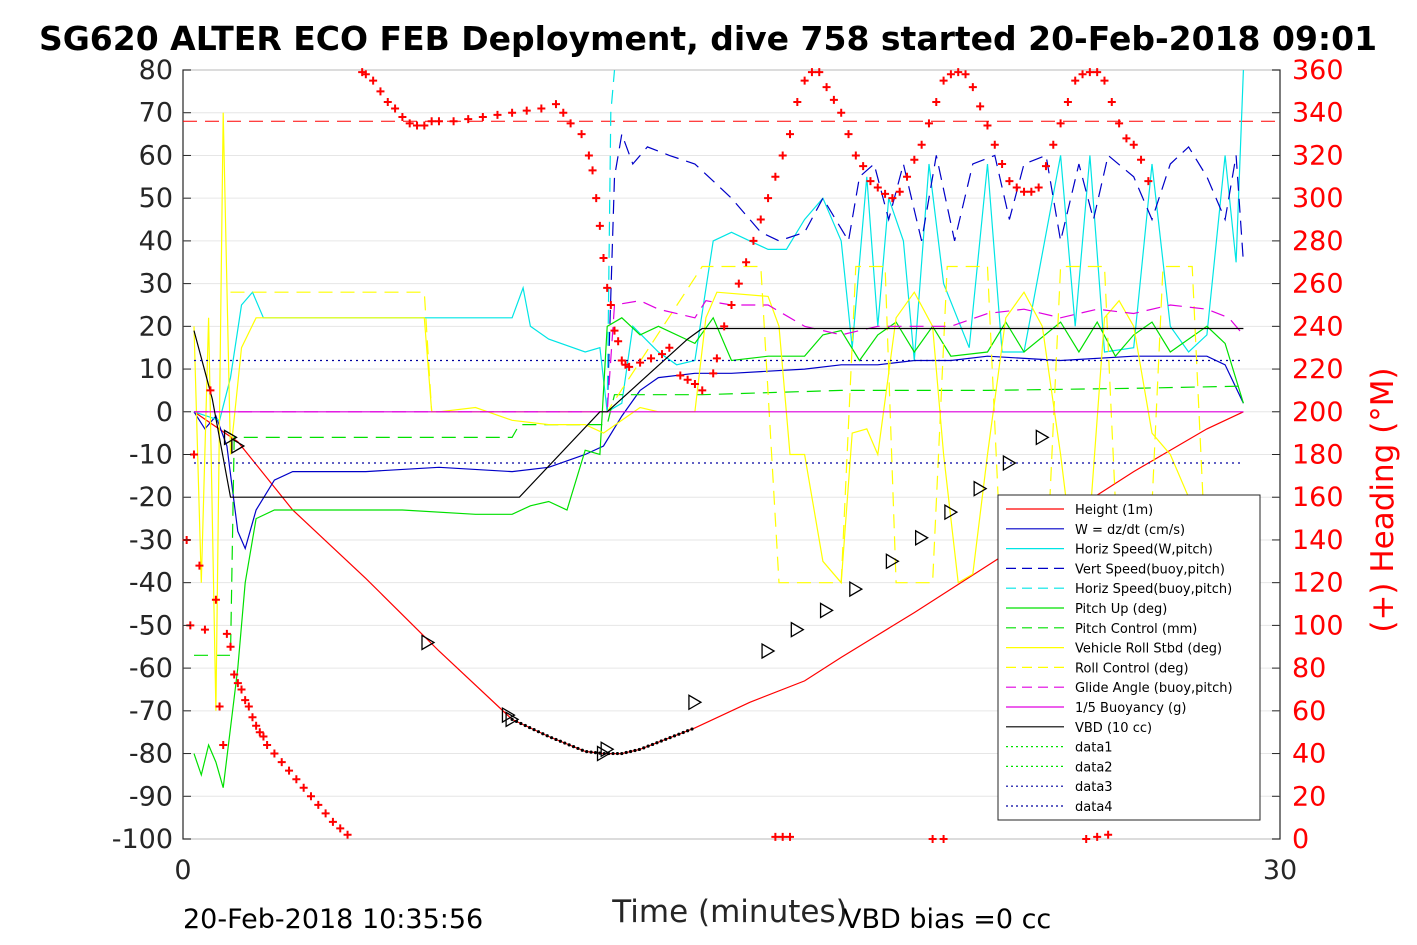  Describe the element at coordinates (151, 711) in the screenshot. I see `y-tick-label: -70` at that location.